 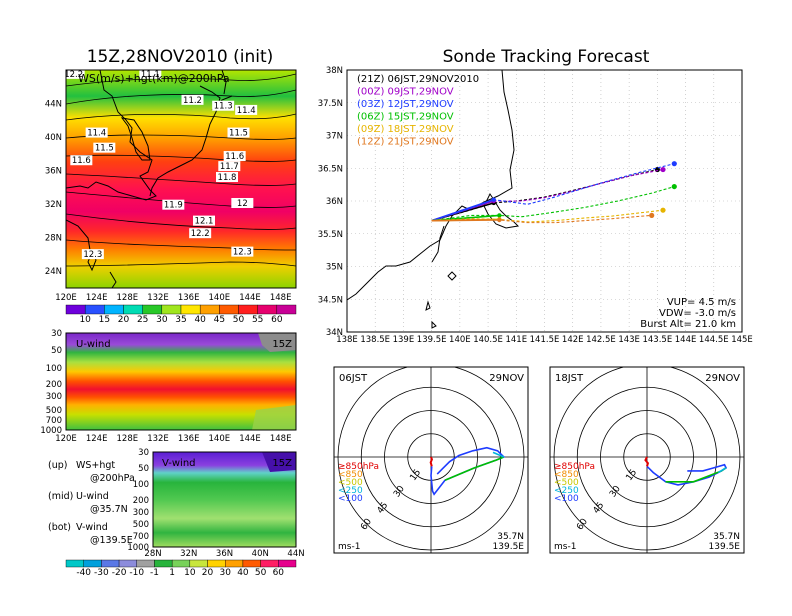 I want to click on hodograph-line-top, so click(x=498, y=454).